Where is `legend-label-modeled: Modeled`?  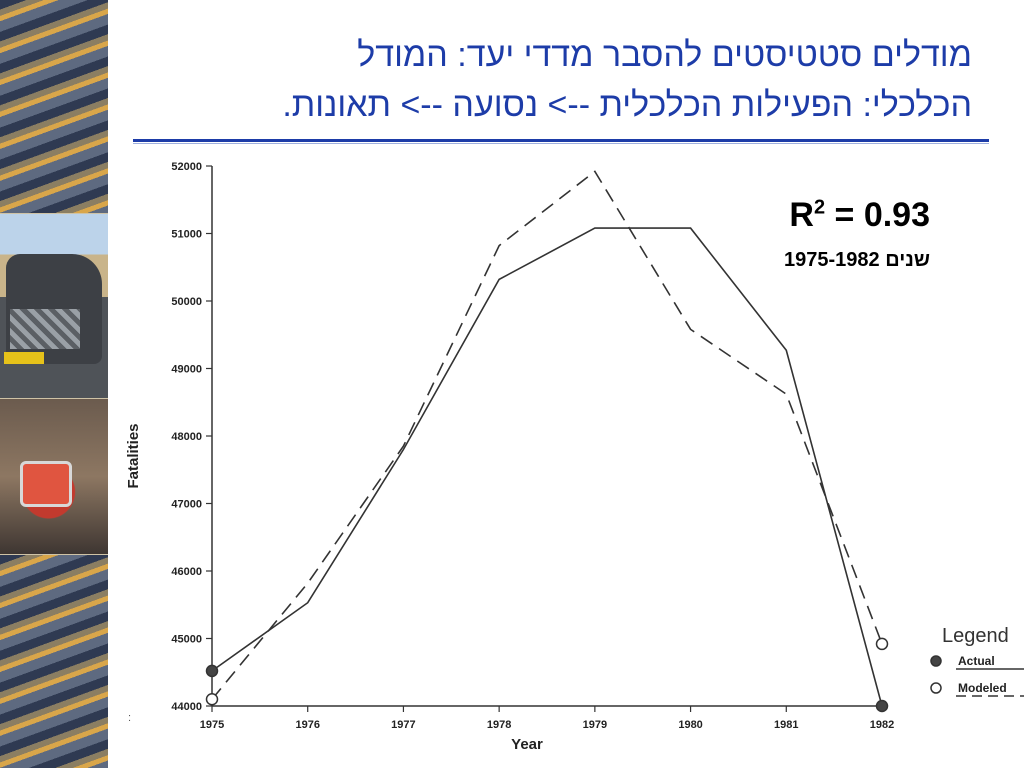 legend-label-modeled: Modeled is located at coordinates (982, 688).